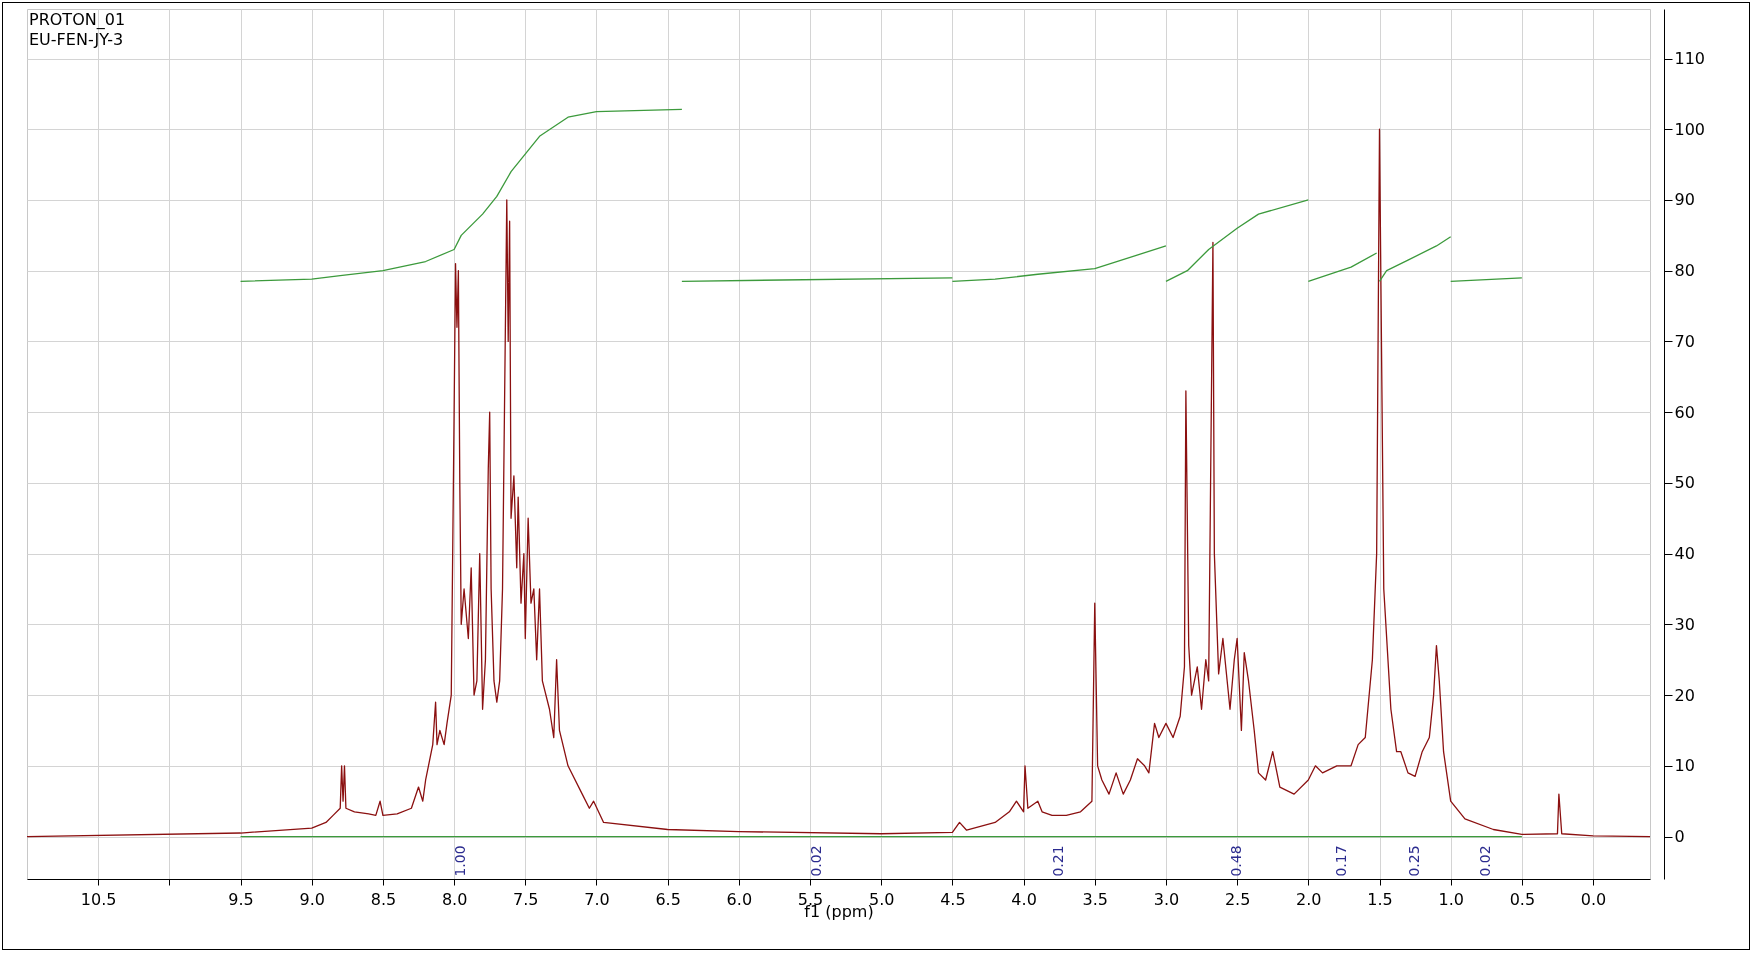  Describe the element at coordinates (1684, 341) in the screenshot. I see `y-tick-label: 70` at that location.